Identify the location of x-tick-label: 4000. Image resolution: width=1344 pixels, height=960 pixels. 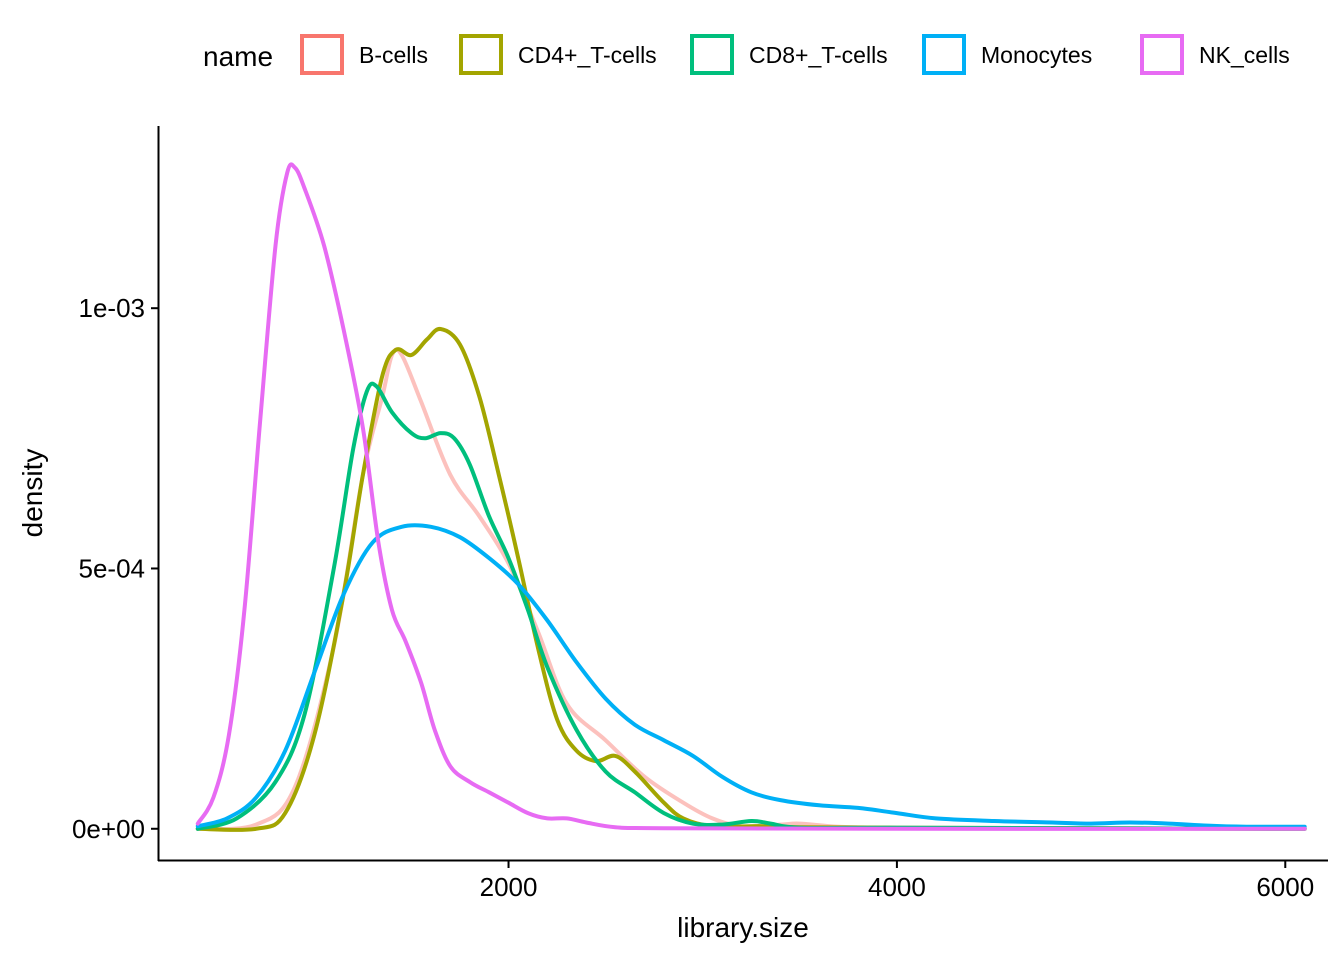
(897, 887).